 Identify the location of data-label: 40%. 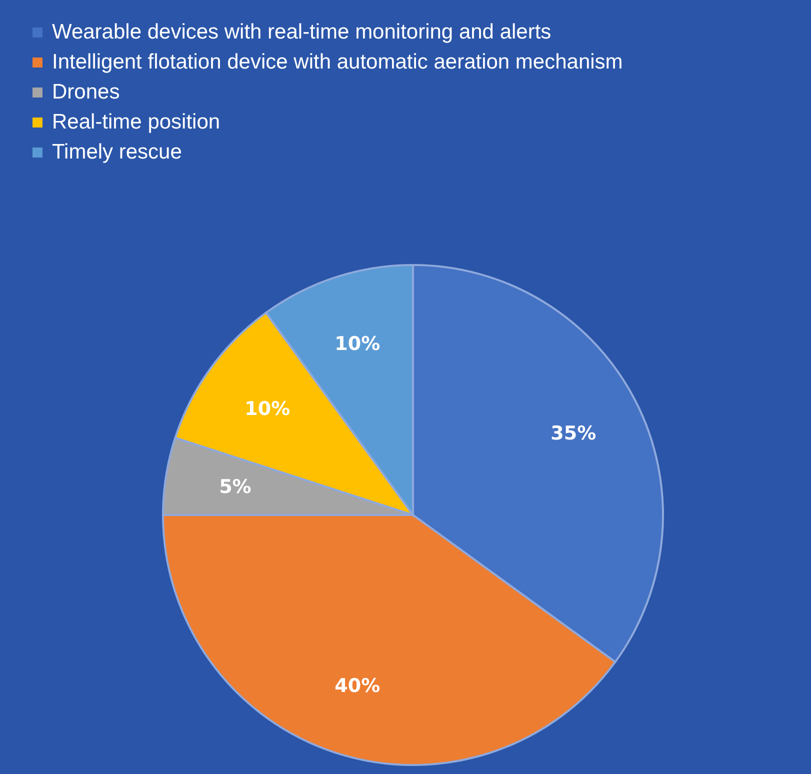
(357, 686).